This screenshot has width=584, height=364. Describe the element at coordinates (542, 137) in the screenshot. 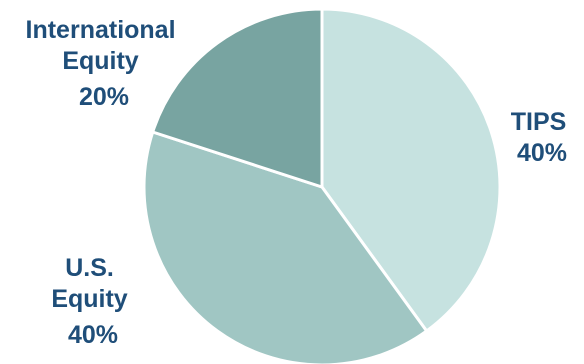

I see `label-tips: TIPS 40%` at that location.